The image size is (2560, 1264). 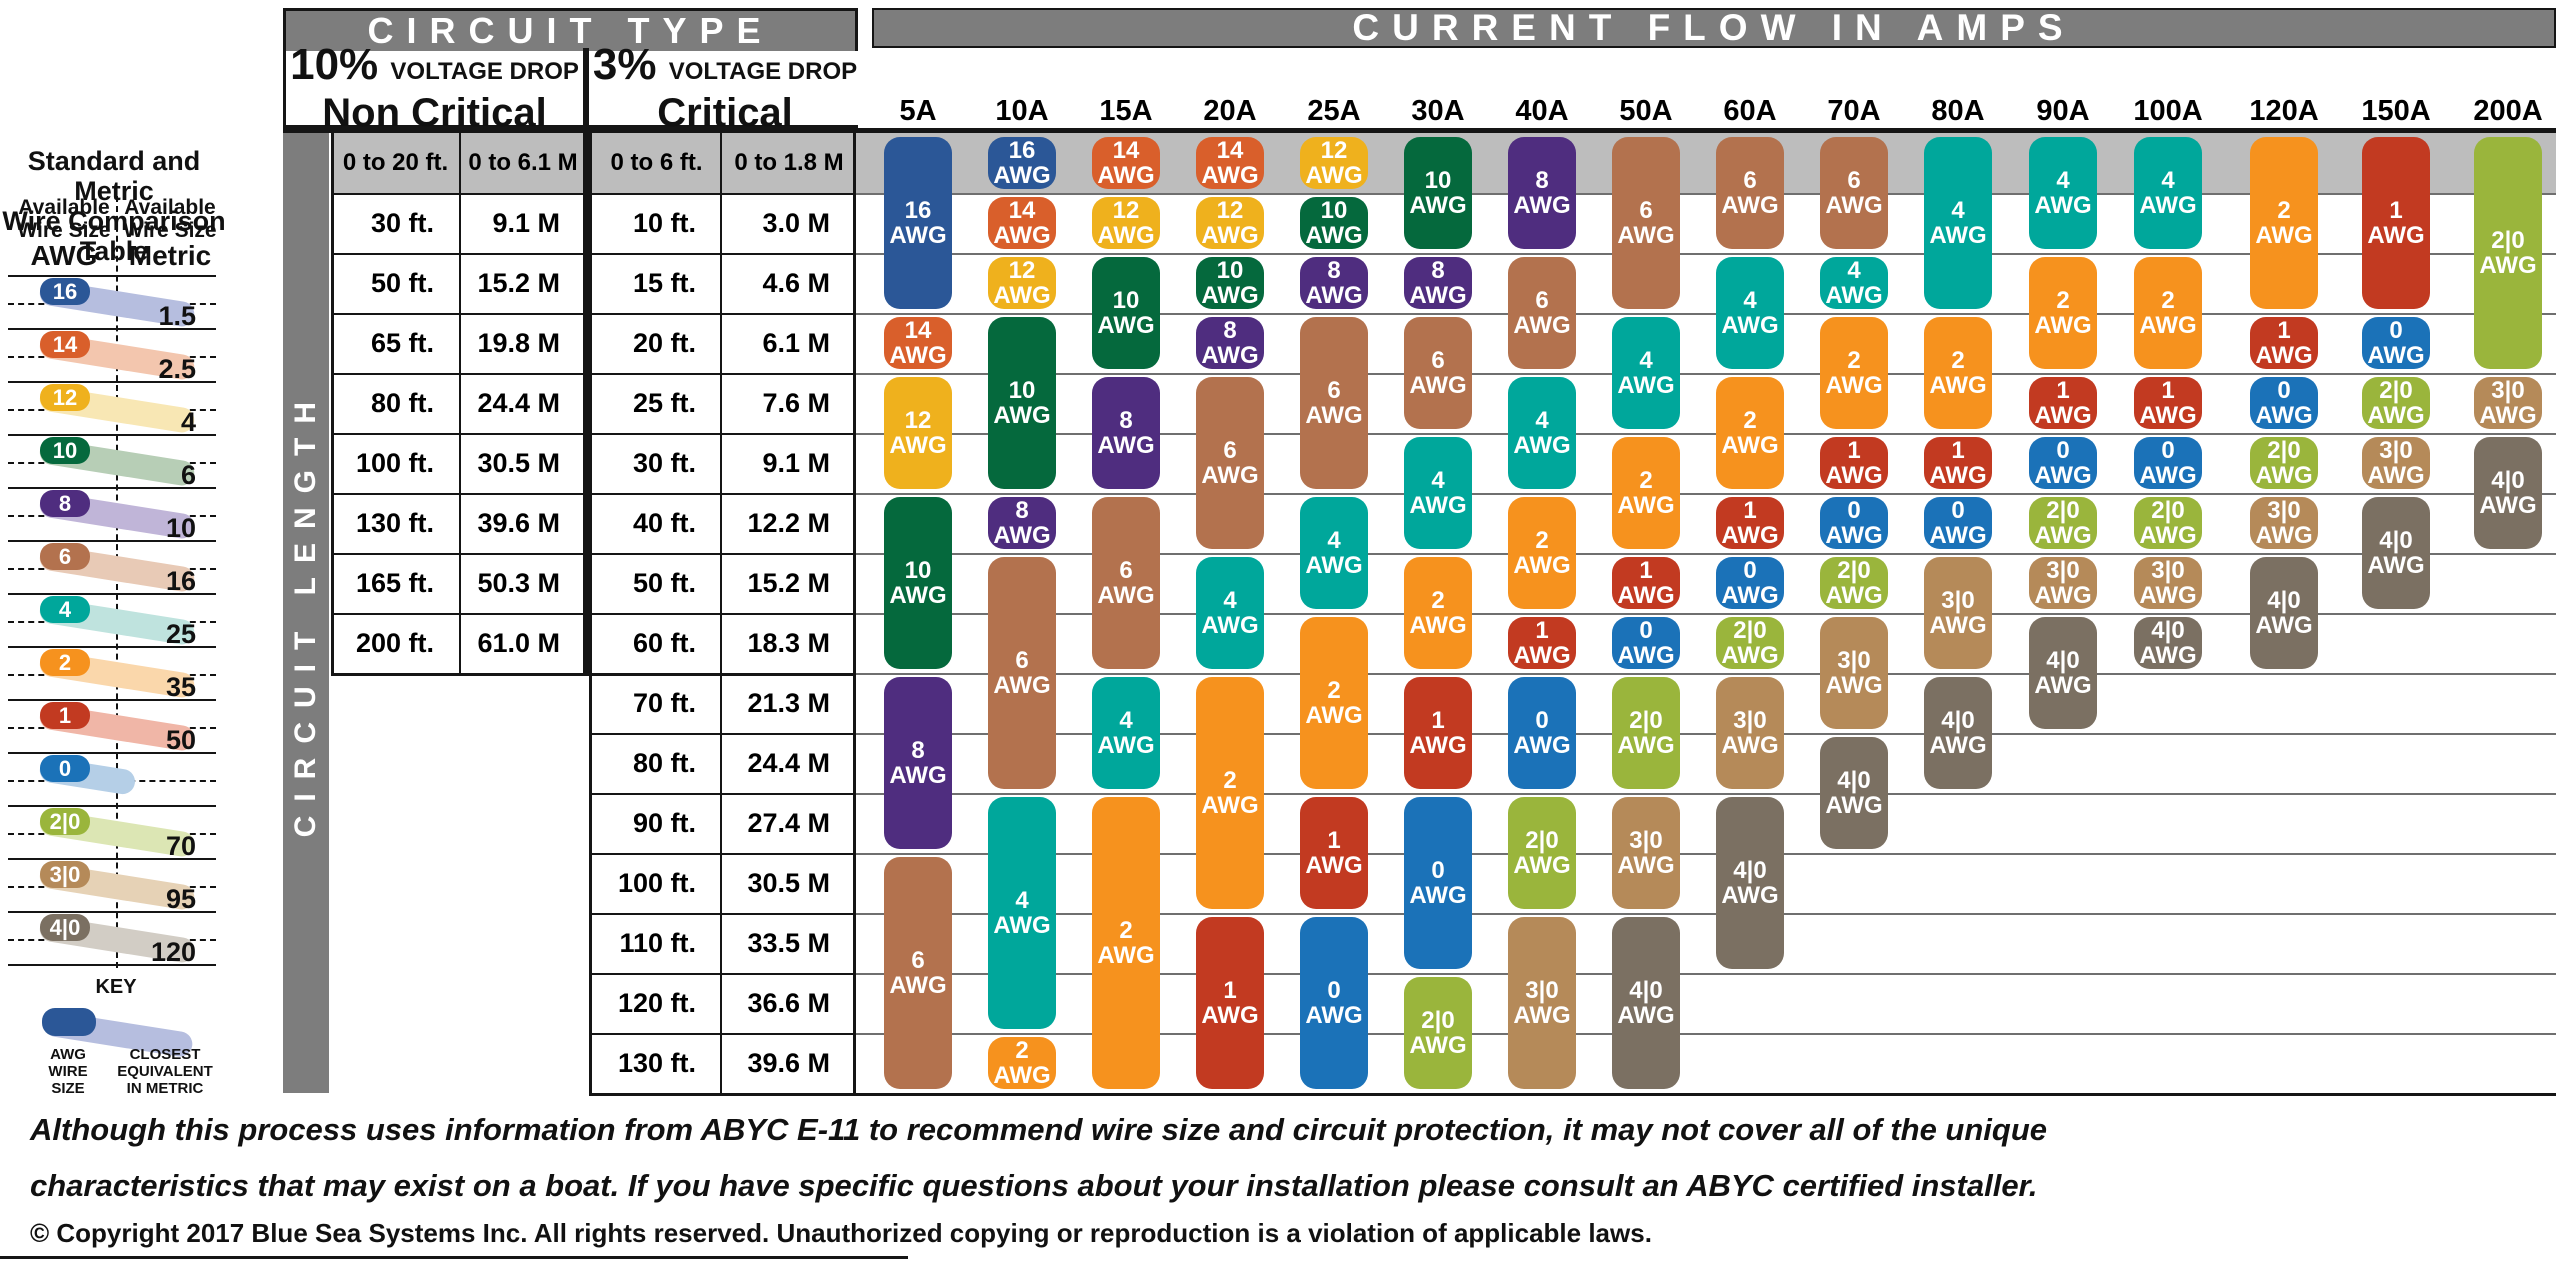 I want to click on pill-40A-2awg: 2 AWG, so click(x=1542, y=553).